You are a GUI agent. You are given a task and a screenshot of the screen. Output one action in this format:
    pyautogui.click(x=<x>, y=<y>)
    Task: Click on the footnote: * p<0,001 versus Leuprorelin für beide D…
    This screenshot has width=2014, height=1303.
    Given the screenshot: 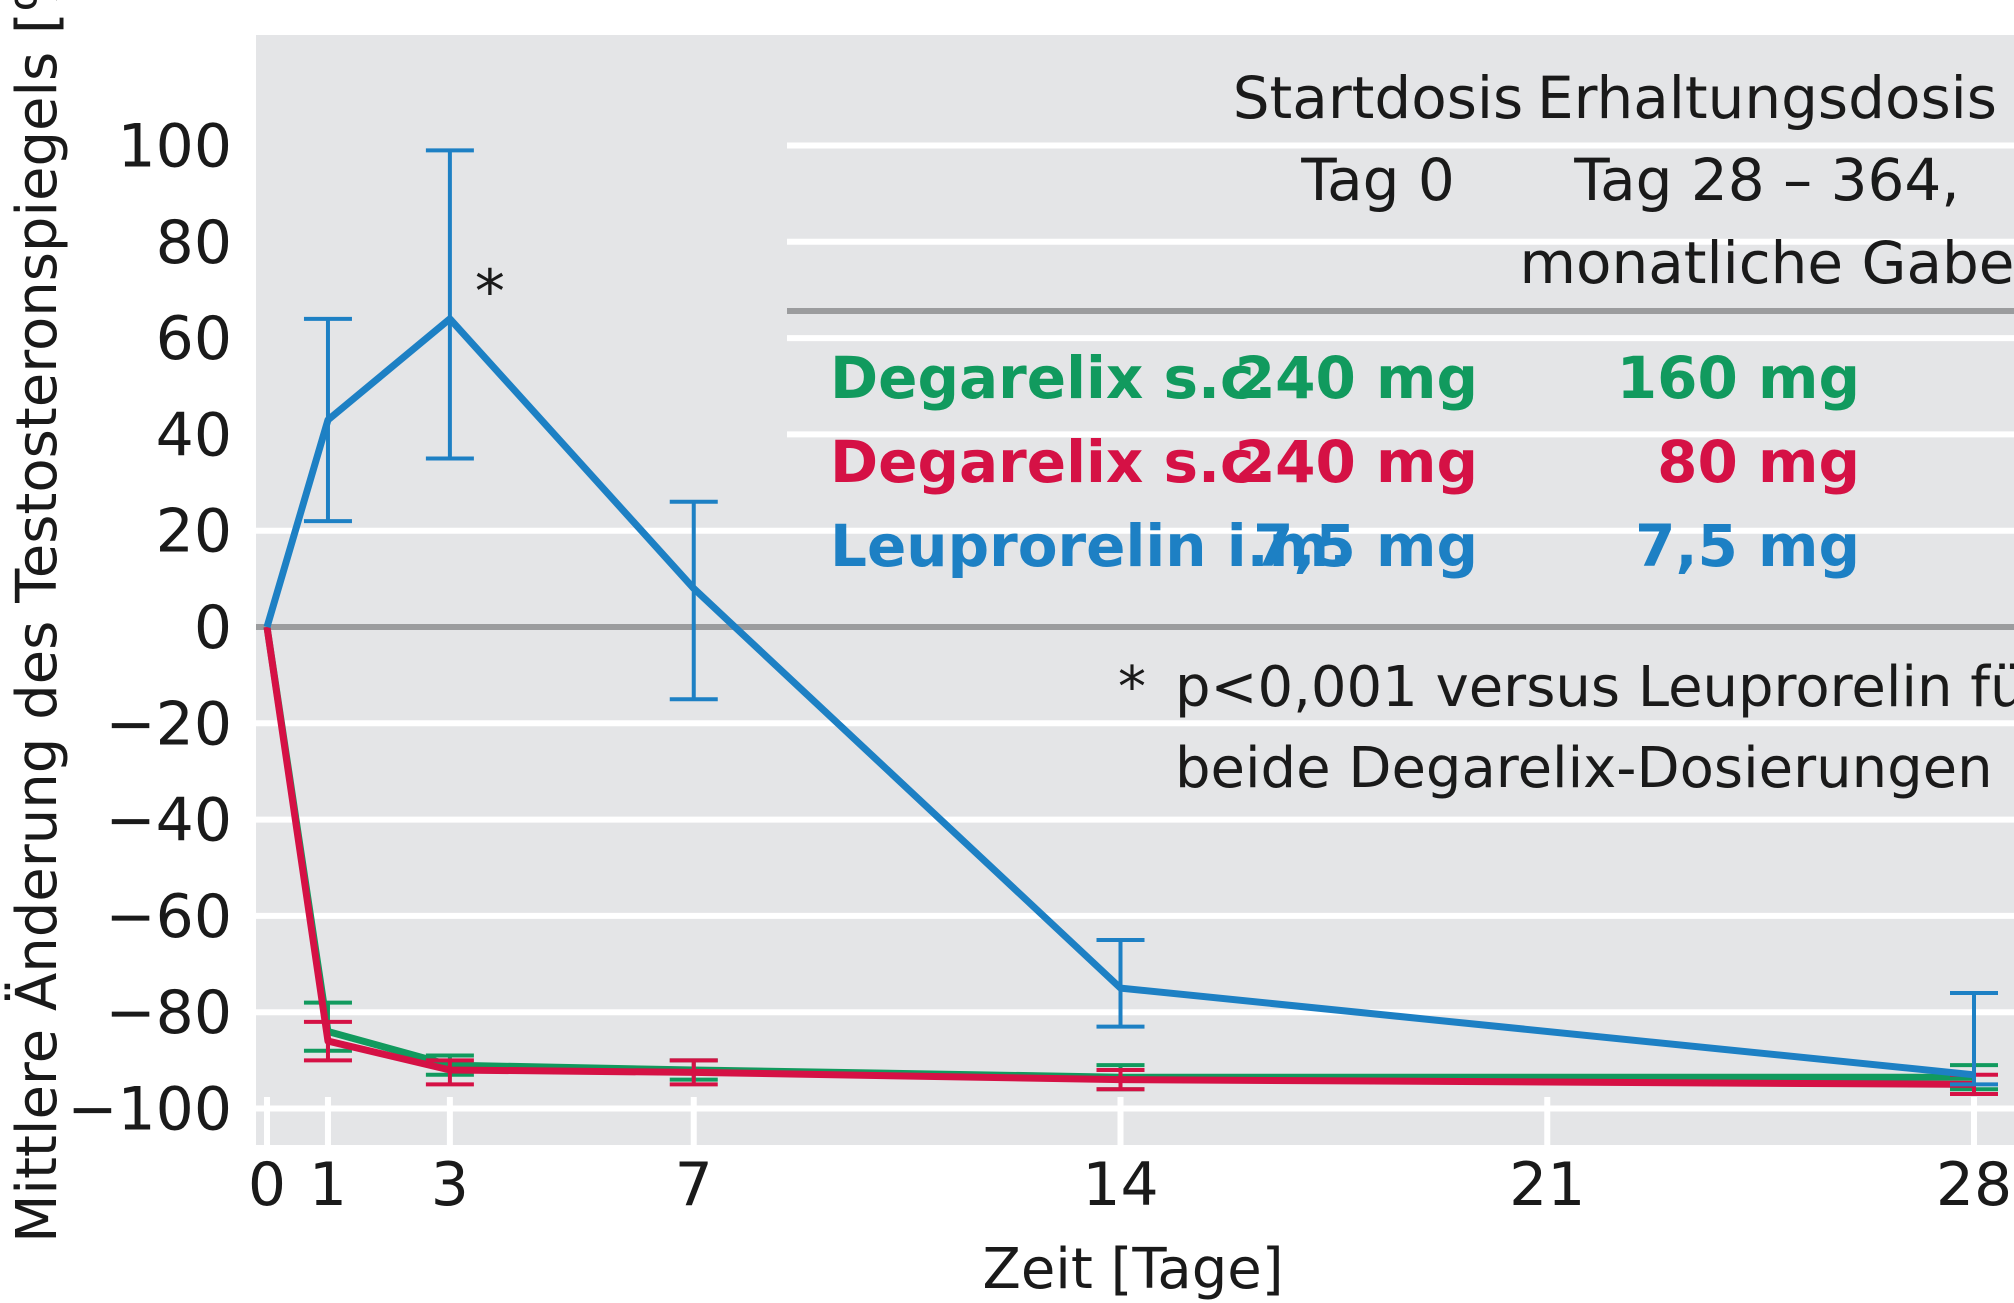 What is the action you would take?
    pyautogui.click(x=1566, y=728)
    